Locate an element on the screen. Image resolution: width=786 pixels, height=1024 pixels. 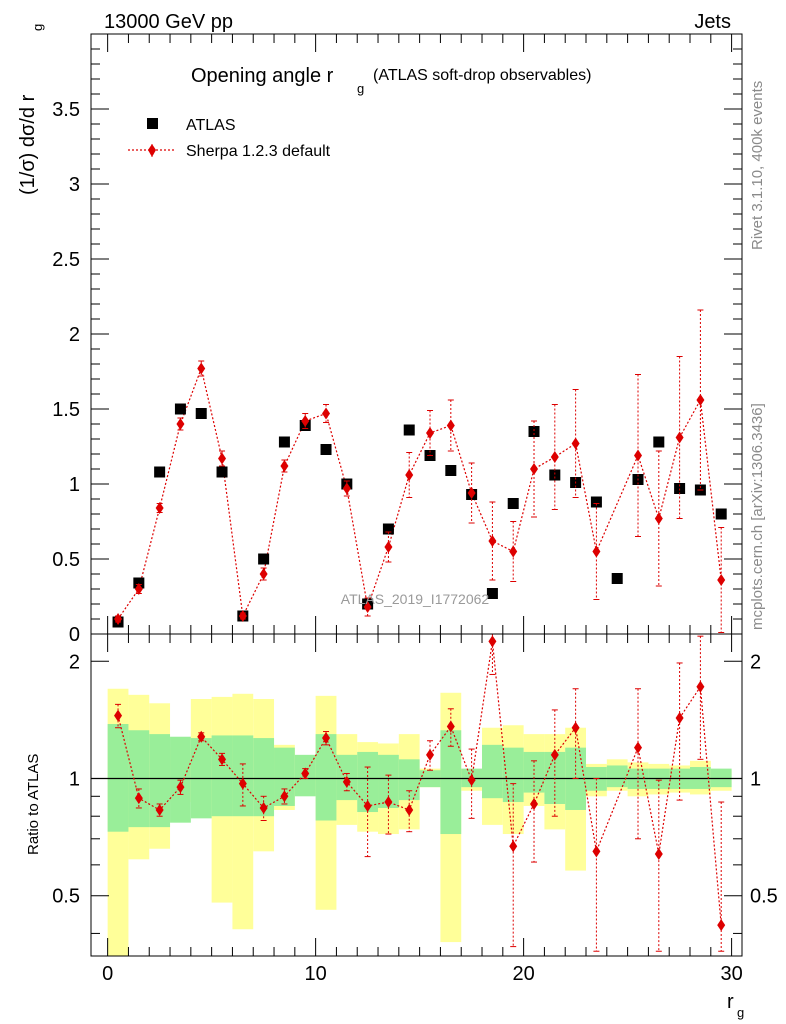
main-y-tick-label: 3.5 is located at coordinates (66, 110).